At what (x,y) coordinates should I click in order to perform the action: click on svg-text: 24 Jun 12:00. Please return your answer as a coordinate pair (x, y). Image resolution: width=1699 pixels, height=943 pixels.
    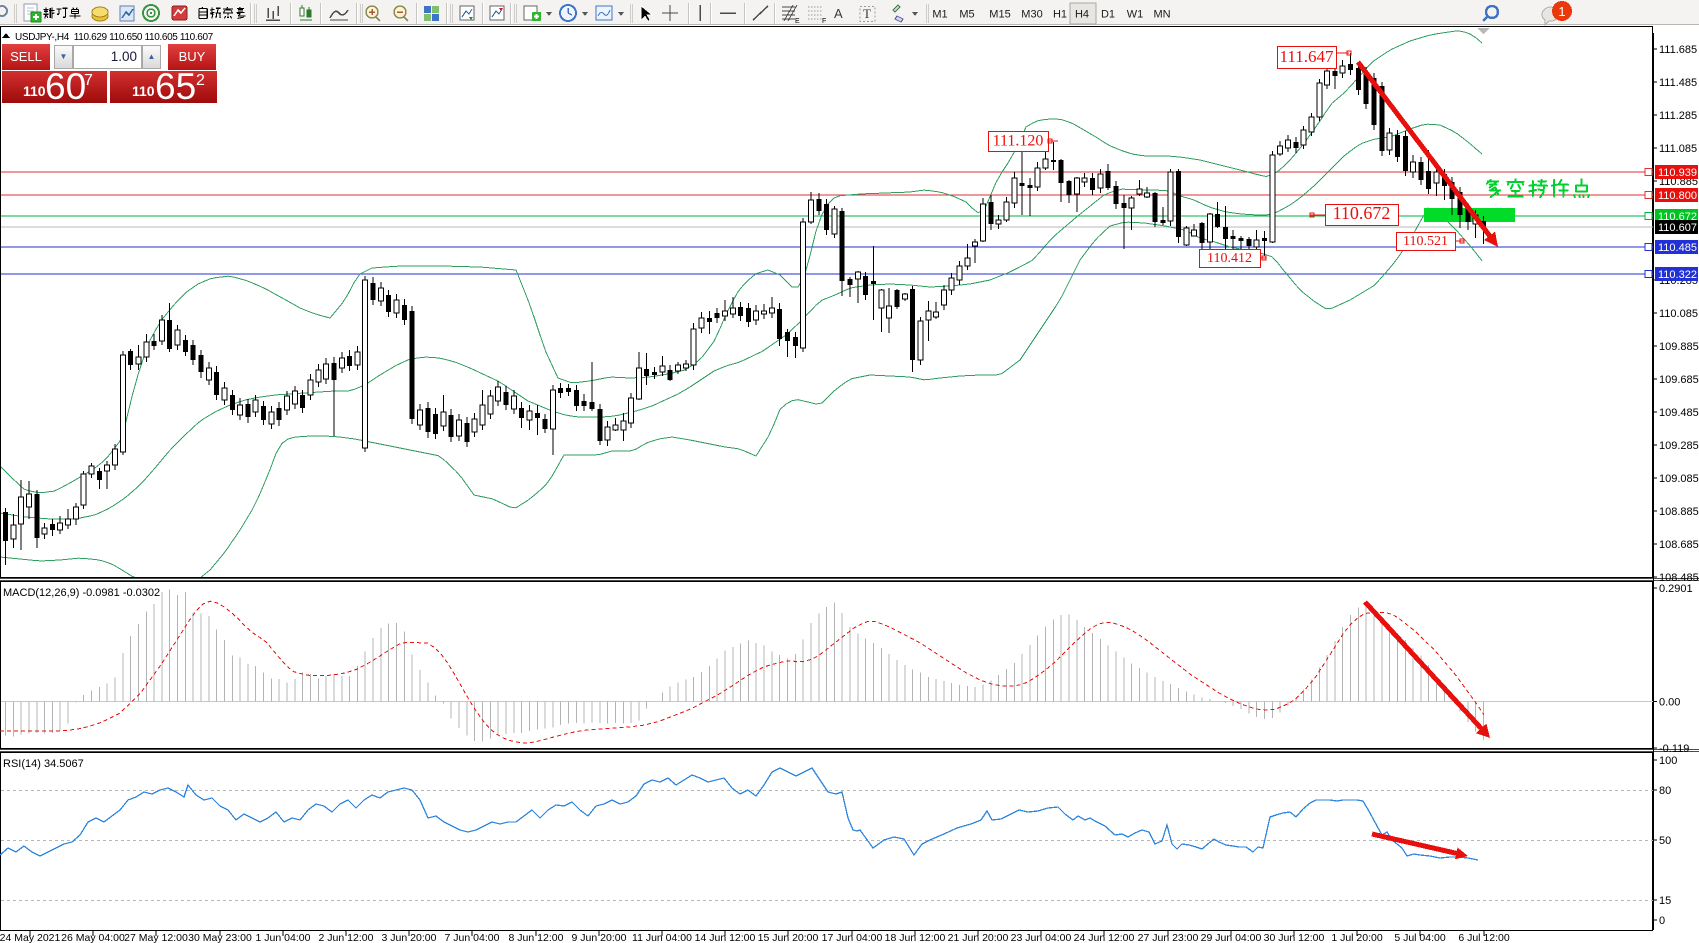
    Looking at the image, I should click on (1104, 937).